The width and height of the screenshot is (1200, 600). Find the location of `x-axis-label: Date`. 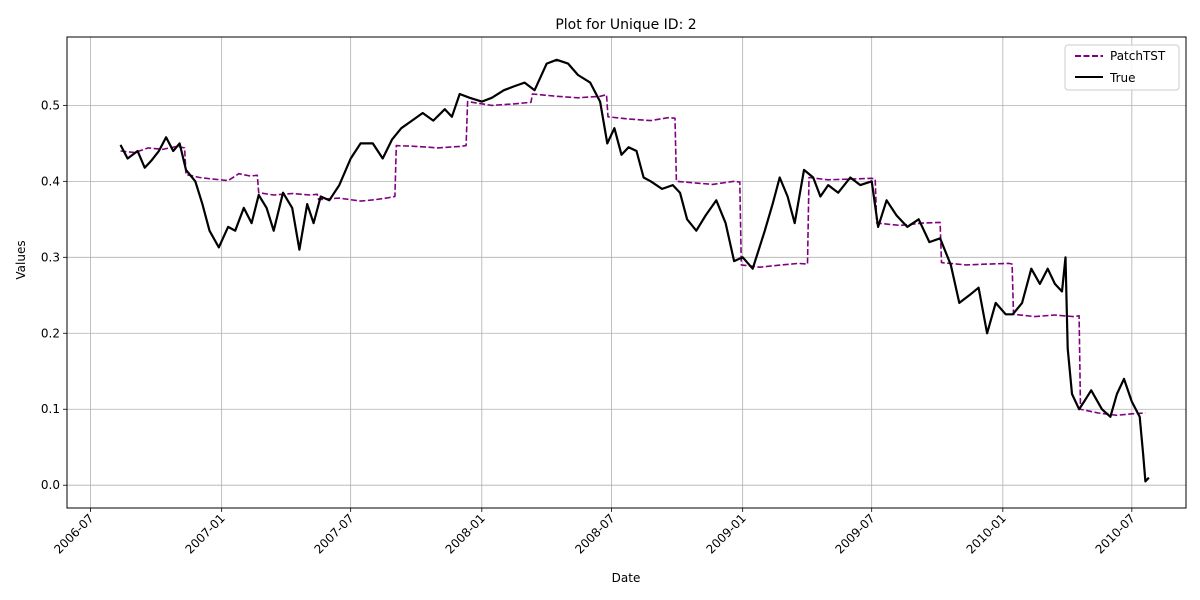

x-axis-label: Date is located at coordinates (626, 578).